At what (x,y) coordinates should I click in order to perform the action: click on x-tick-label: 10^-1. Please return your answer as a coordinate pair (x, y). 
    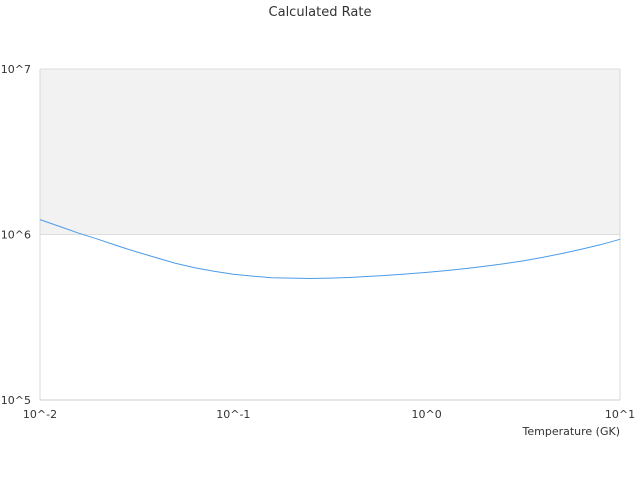
    Looking at the image, I should click on (233, 414).